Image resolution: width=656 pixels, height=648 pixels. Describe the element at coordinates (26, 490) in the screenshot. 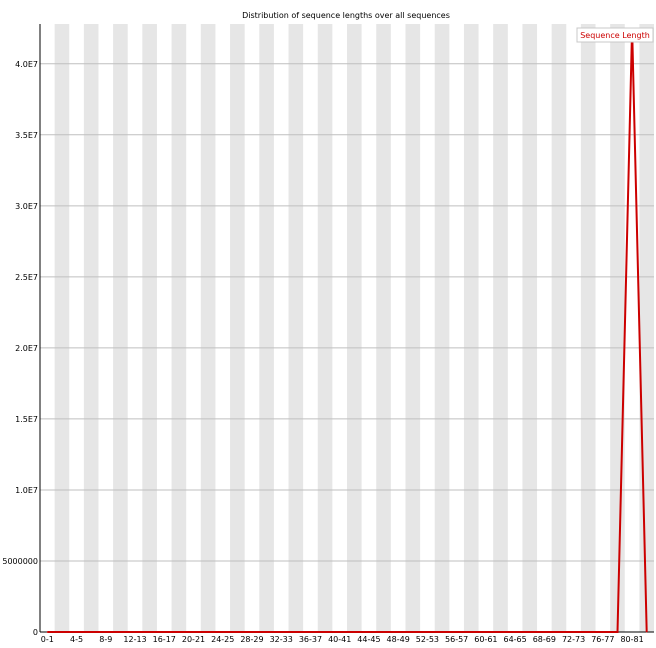

I see `y-tick-label: 1.0E7` at that location.